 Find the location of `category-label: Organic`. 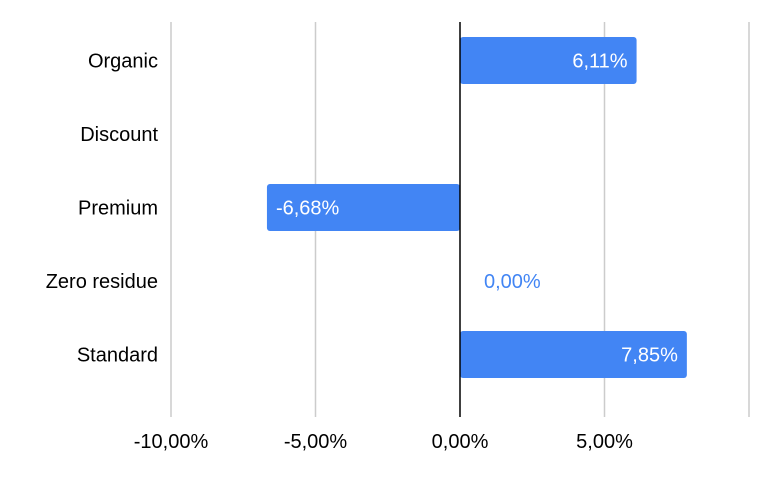

category-label: Organic is located at coordinates (123, 62).